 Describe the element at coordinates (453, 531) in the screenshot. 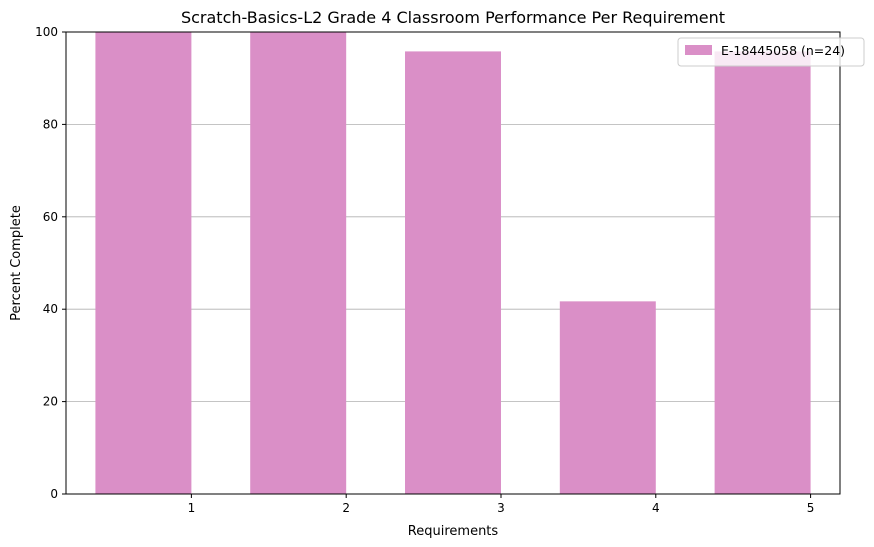

I see `x-axis-label: Requirements` at that location.